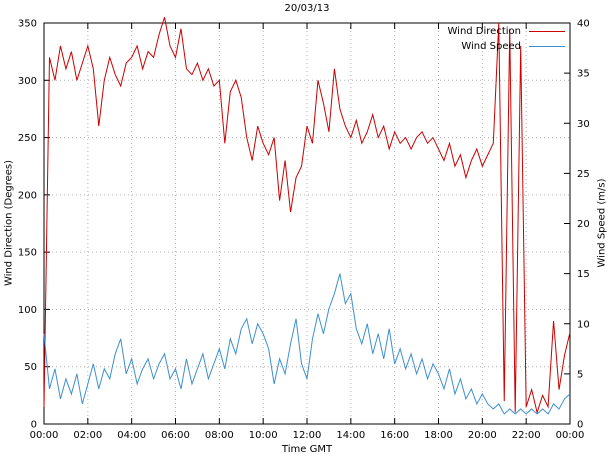 This screenshot has height=459, width=611. Describe the element at coordinates (175, 435) in the screenshot. I see `x-tick-label: 06:00` at that location.